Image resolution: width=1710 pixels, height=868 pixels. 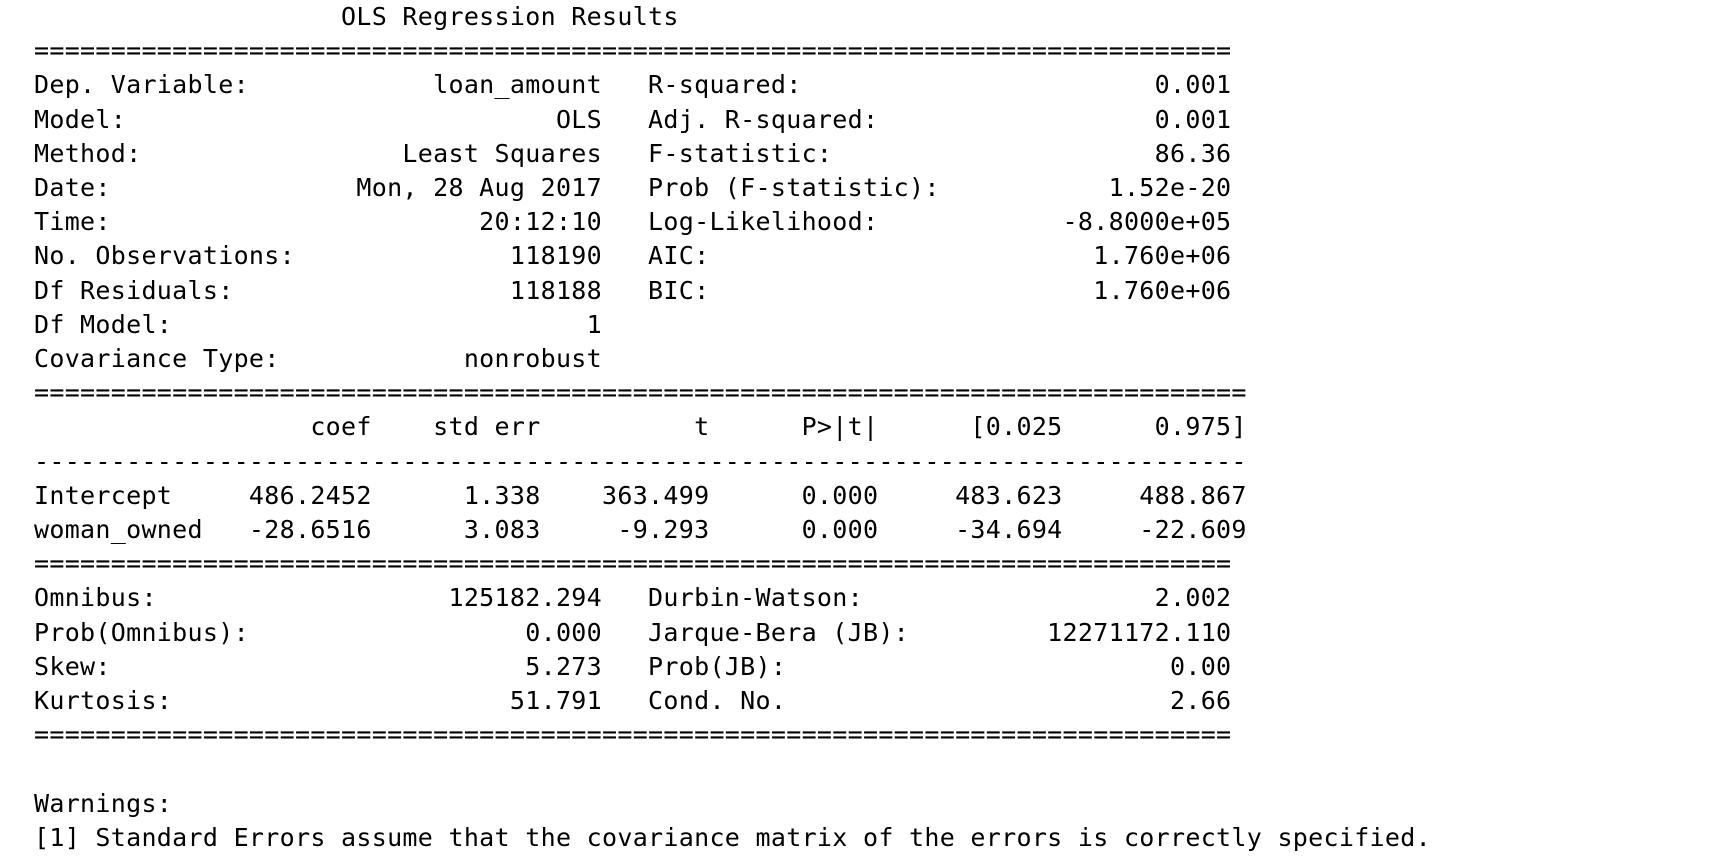 What do you see at coordinates (633, 324) in the screenshot?
I see `model-info-row-df-model: Df Model: 1` at bounding box center [633, 324].